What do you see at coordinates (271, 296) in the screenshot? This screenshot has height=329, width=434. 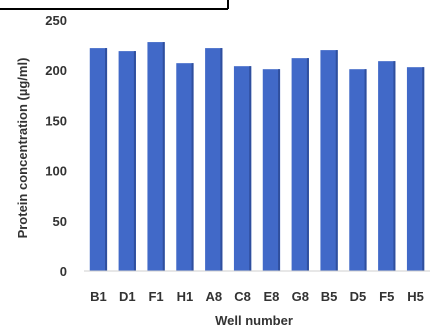 I see `x-tick-label: E8` at bounding box center [271, 296].